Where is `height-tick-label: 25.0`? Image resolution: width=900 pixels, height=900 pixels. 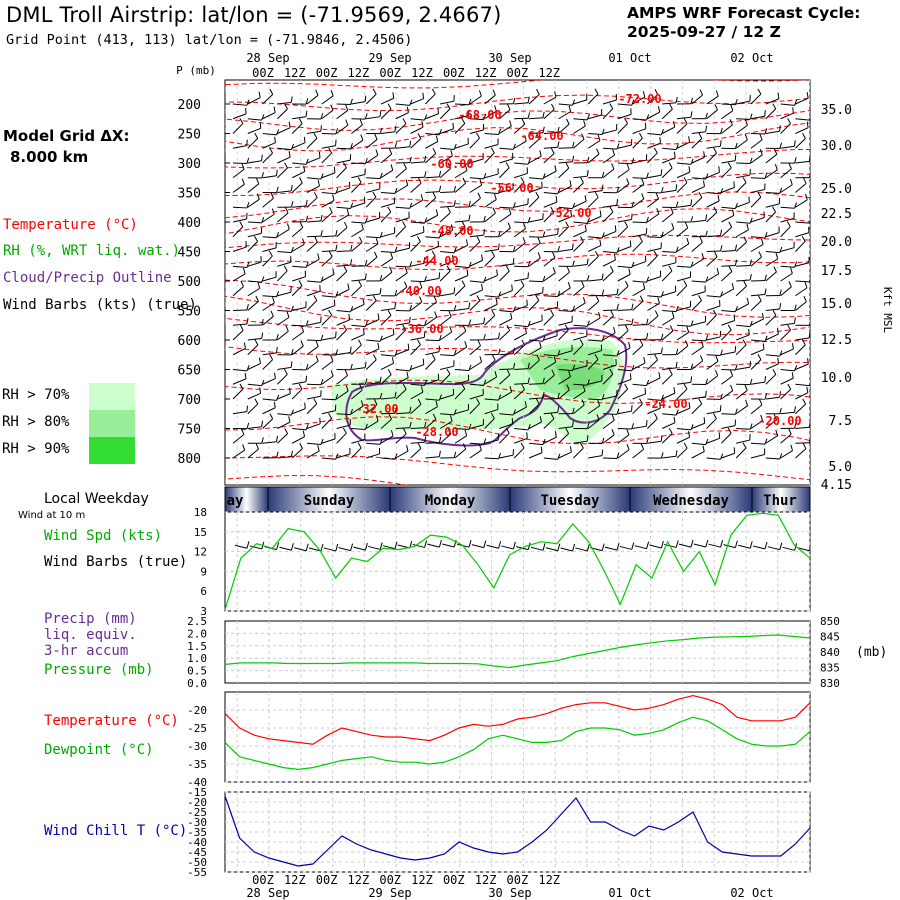
height-tick-label: 25.0 is located at coordinates (836, 189).